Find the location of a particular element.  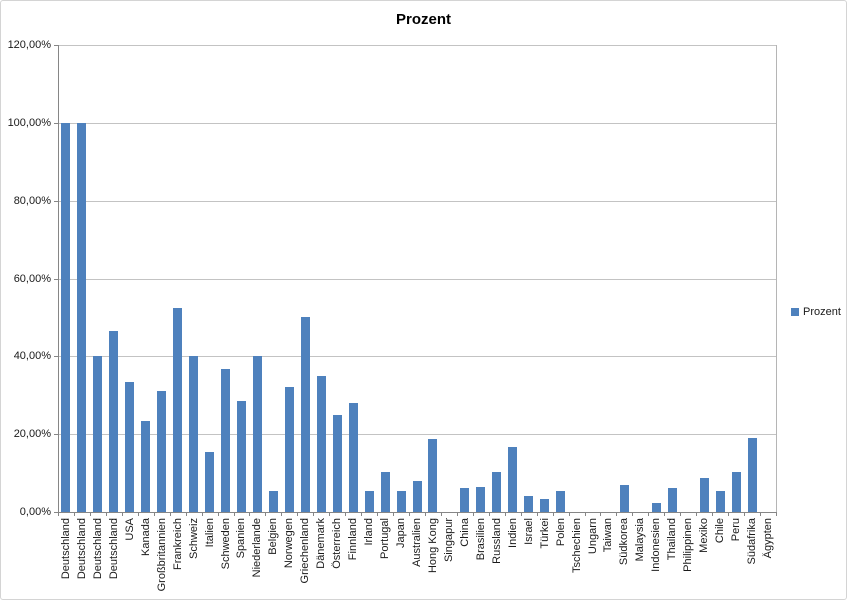

chart-title: Prozent is located at coordinates (423, 19).